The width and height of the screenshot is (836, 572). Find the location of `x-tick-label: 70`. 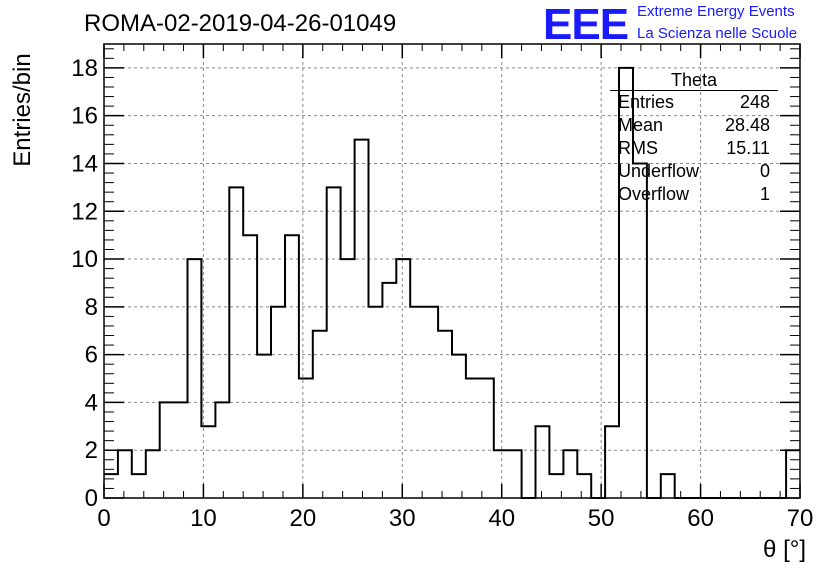

x-tick-label: 70 is located at coordinates (800, 518).